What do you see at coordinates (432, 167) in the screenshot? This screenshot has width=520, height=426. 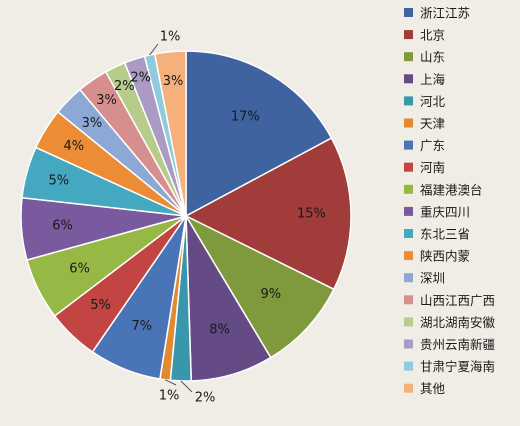 I see `legend-label: 河南` at bounding box center [432, 167].